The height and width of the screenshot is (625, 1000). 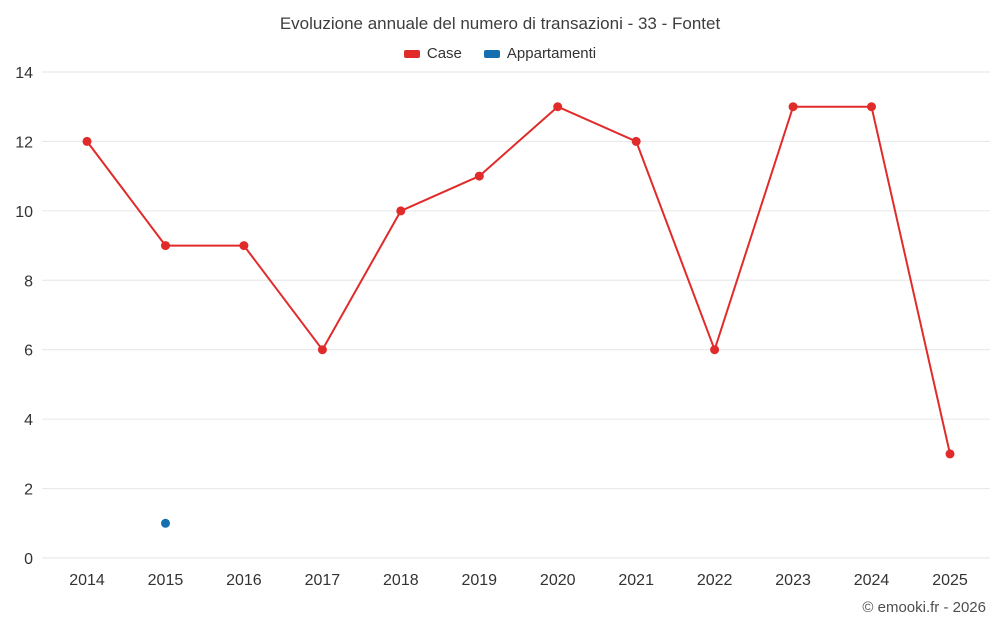 What do you see at coordinates (793, 580) in the screenshot?
I see `x-tick-label: 2023` at bounding box center [793, 580].